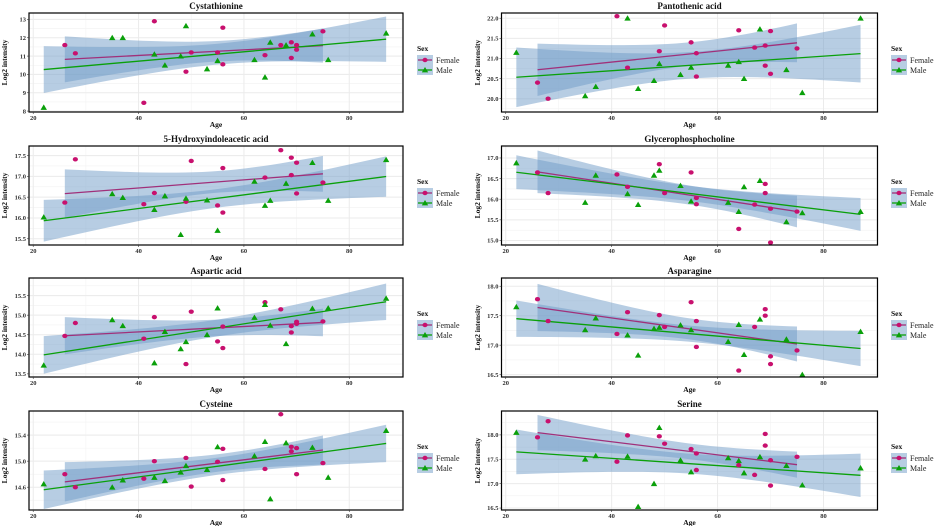  Describe the element at coordinates (216, 389) in the screenshot. I see `x-axis-label: Age` at that location.